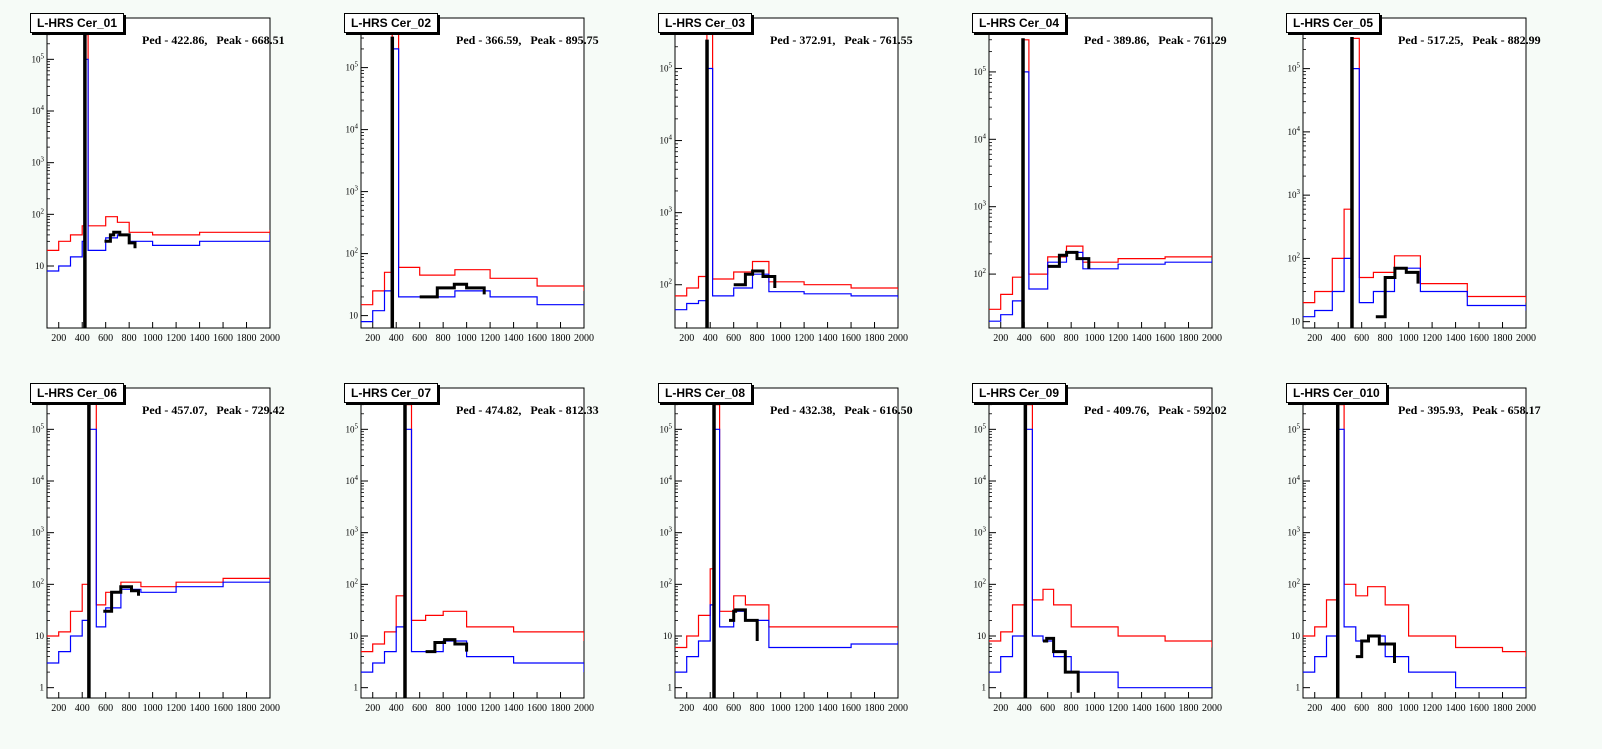  I want to click on ped-peak-label: Ped - 366.59, Peak - 895.75, so click(527, 40).